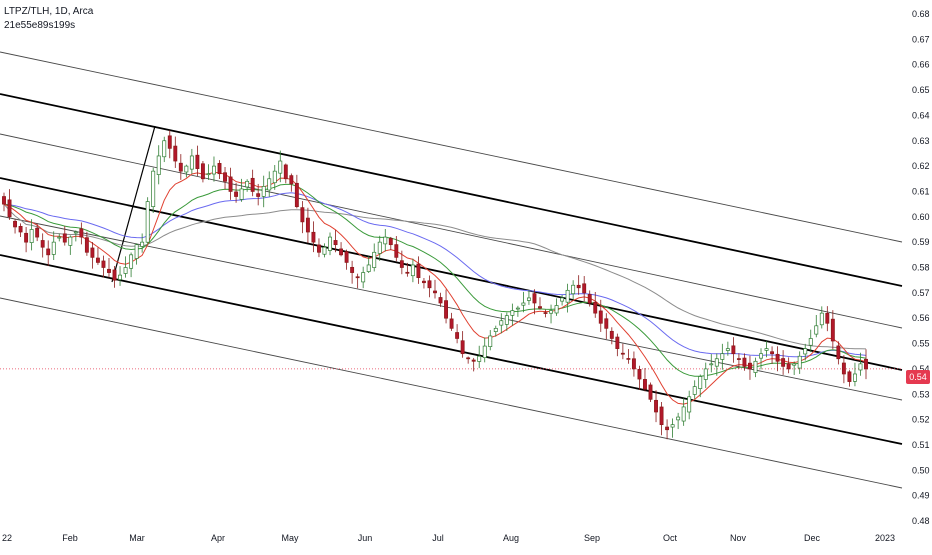  I want to click on y-tick-label: 0.54, so click(921, 369).